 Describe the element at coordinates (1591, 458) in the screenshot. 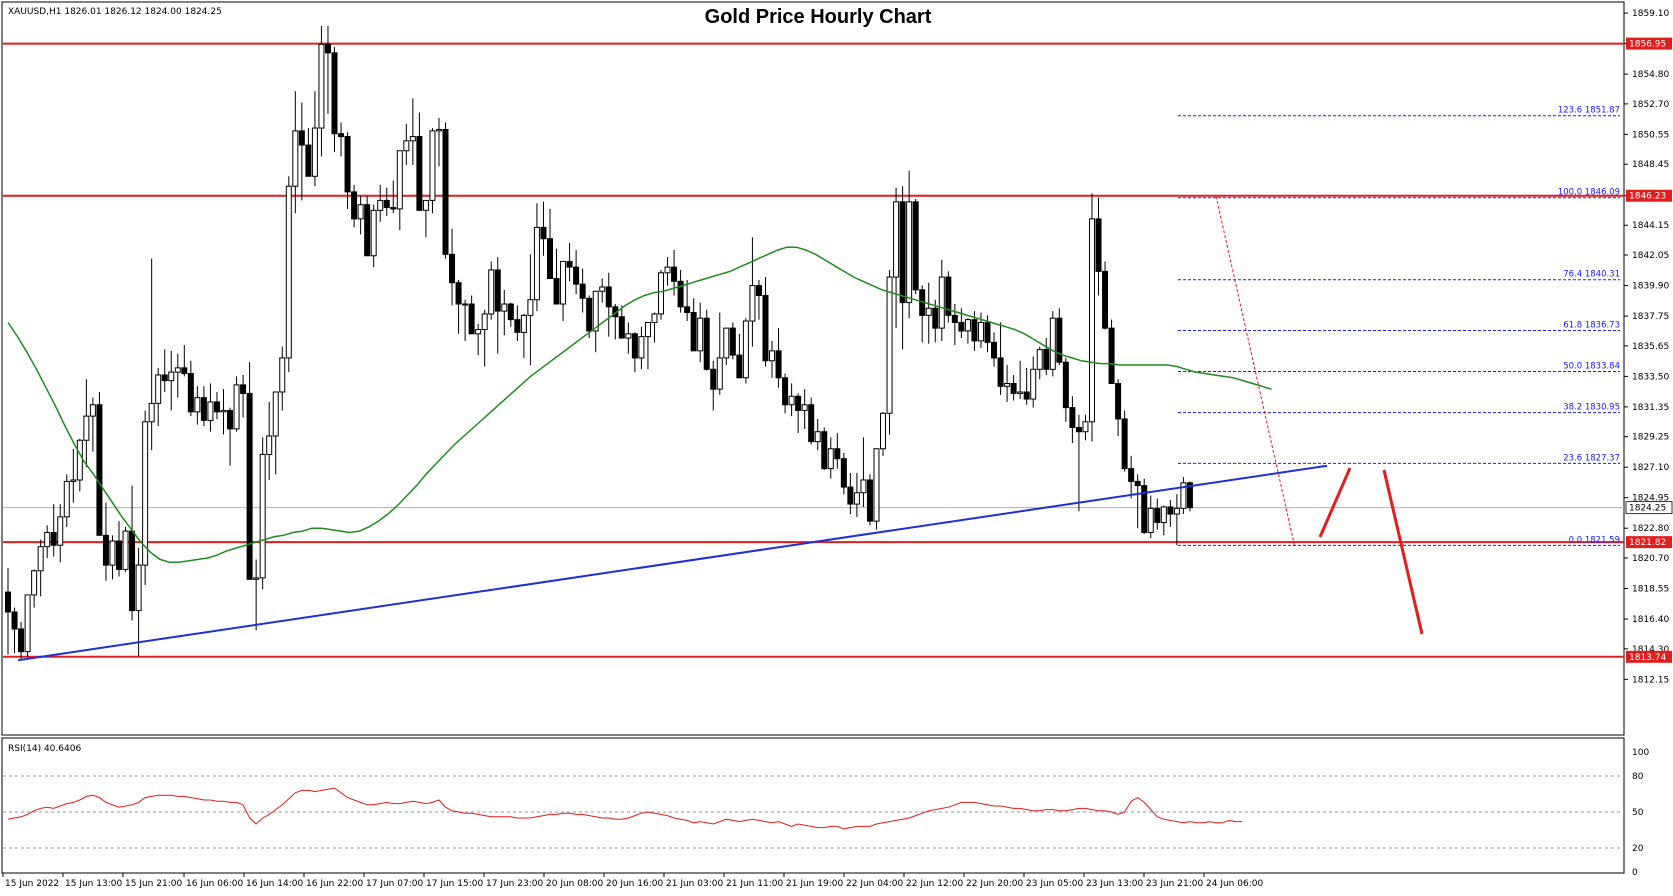

I see `fib-level-label: 23.6 1827.37` at that location.